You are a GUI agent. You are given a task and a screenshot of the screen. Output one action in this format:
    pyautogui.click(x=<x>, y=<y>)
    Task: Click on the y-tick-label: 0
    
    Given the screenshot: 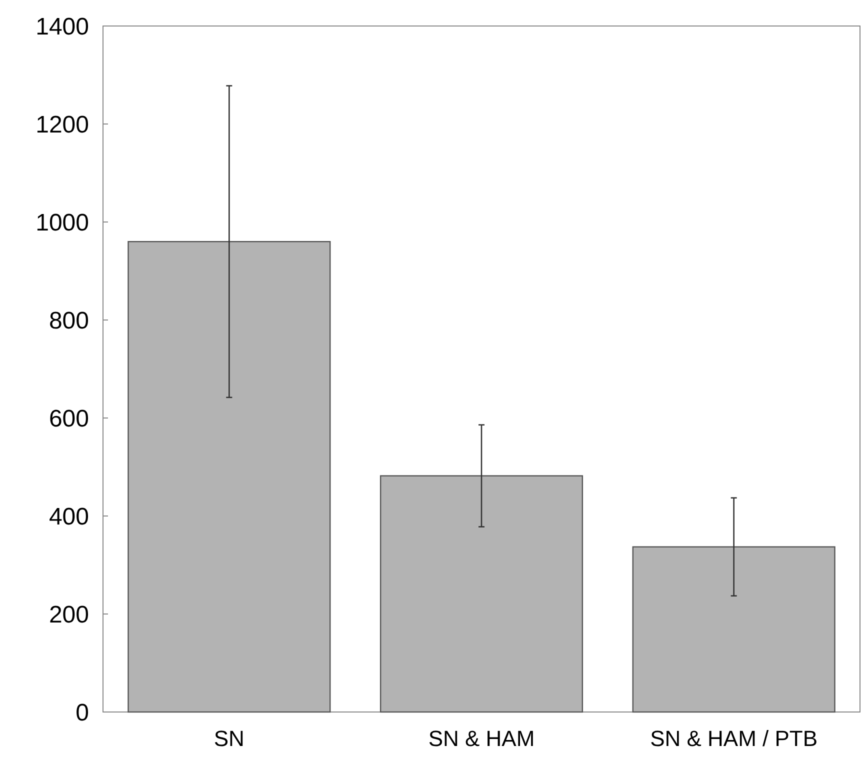 What is the action you would take?
    pyautogui.click(x=82, y=712)
    